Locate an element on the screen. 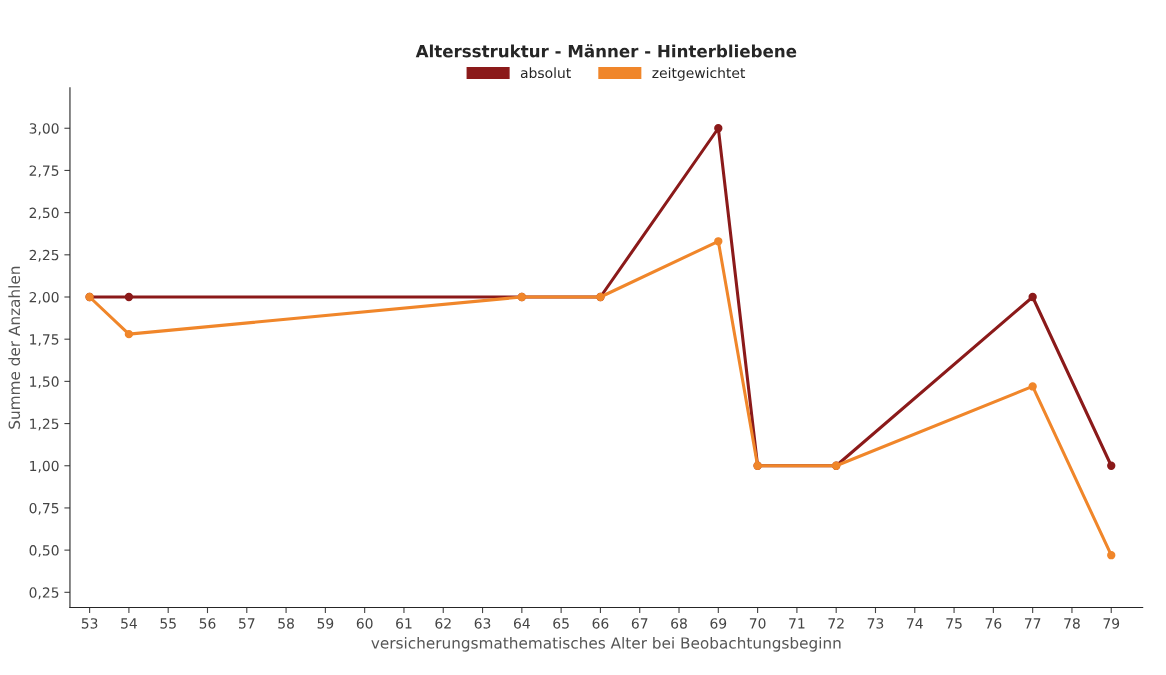 The height and width of the screenshot is (675, 1166). x-tick-label: 75 is located at coordinates (954, 623).